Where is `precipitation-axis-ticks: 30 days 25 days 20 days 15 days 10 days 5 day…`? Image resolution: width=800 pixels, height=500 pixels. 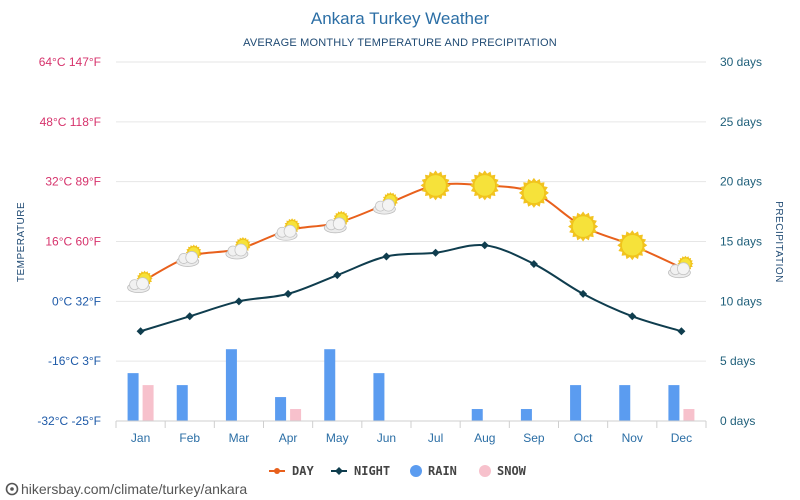
precipitation-axis-ticks: 30 days 25 days 20 days 15 days 10 days 5 day… is located at coordinates (741, 241).